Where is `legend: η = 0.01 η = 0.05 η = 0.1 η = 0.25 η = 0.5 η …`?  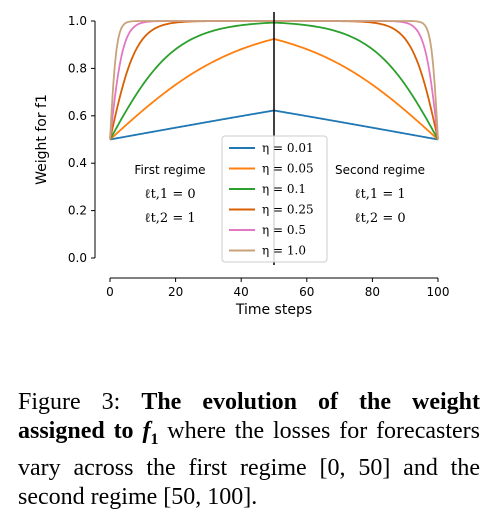 legend: η = 0.01 η = 0.05 η = 0.1 η = 0.25 η = 0.5 η … is located at coordinates (274, 199).